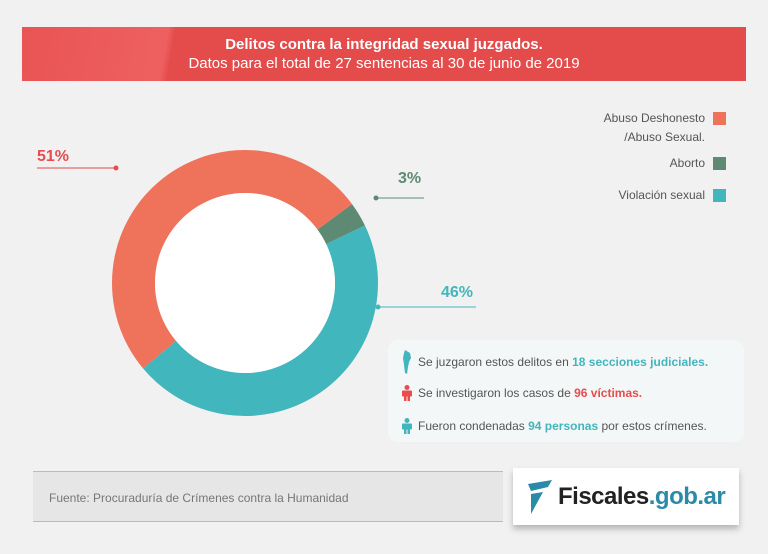 This screenshot has width=768, height=554. Describe the element at coordinates (376, 198) in the screenshot. I see `leader-dot-aborto` at that location.